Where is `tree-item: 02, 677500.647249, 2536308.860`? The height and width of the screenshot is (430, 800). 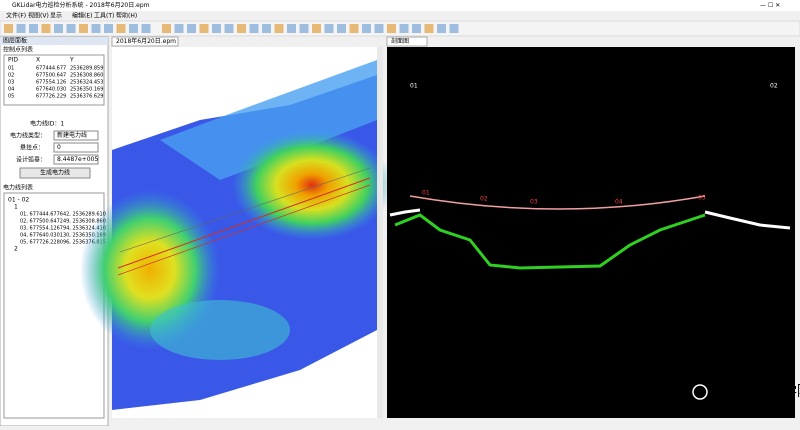
tree-item: 02, 677500.647249, 2536308.860 is located at coordinates (63, 222).